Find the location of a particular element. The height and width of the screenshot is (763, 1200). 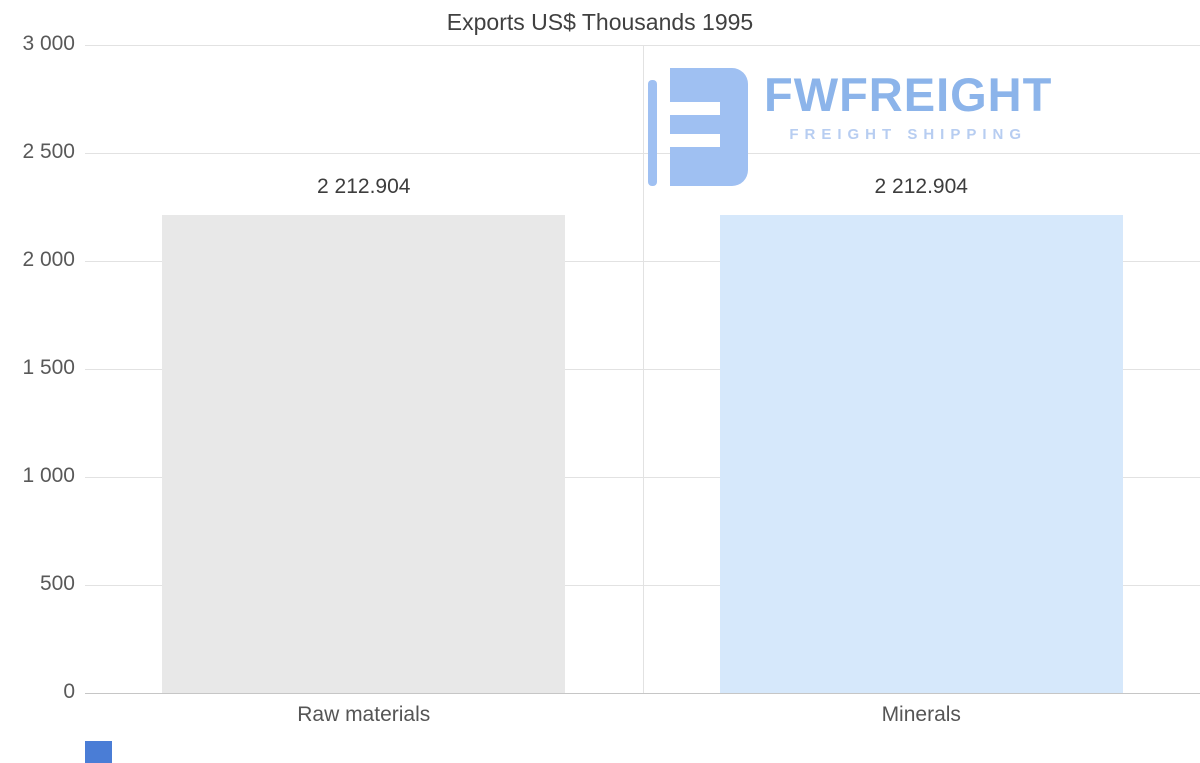

watermark-text: FWFREIGHT FREIGHT SHIPPING is located at coordinates (908, 105).